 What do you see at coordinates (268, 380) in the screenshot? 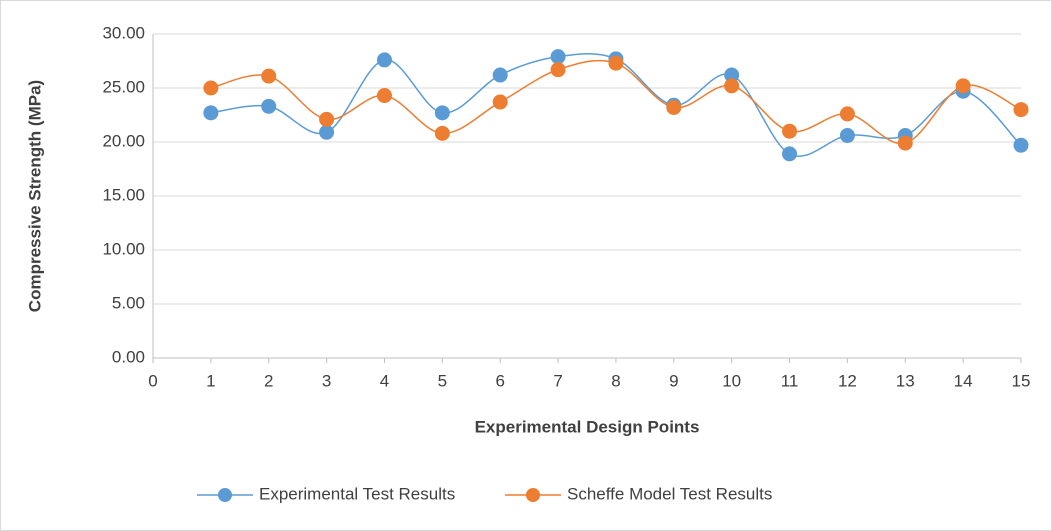
I see `x-tick-label: 2` at bounding box center [268, 380].